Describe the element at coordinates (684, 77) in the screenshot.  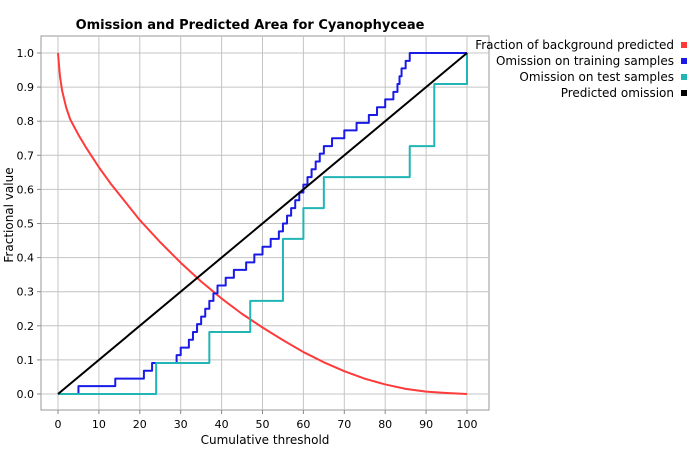
I see `legend-swatch-omission-on-test-samples` at that location.